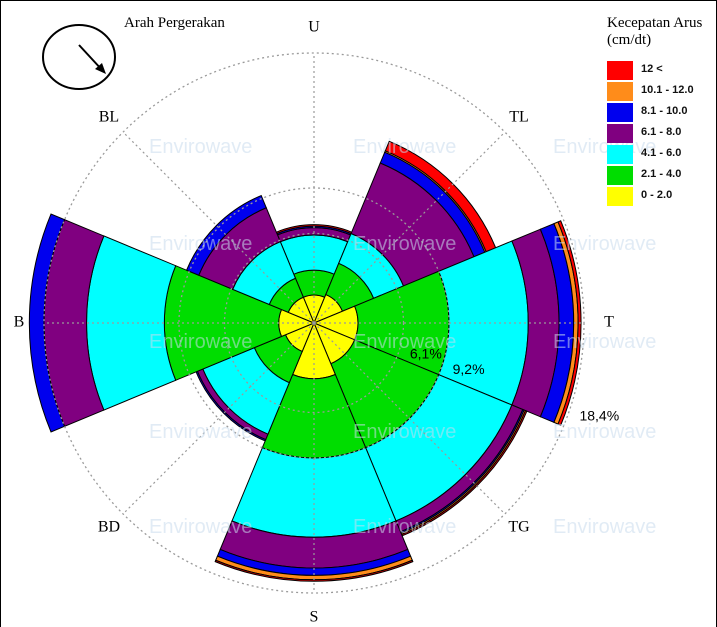  What do you see at coordinates (519, 117) in the screenshot?
I see `direction-label-TL: TL` at bounding box center [519, 117].